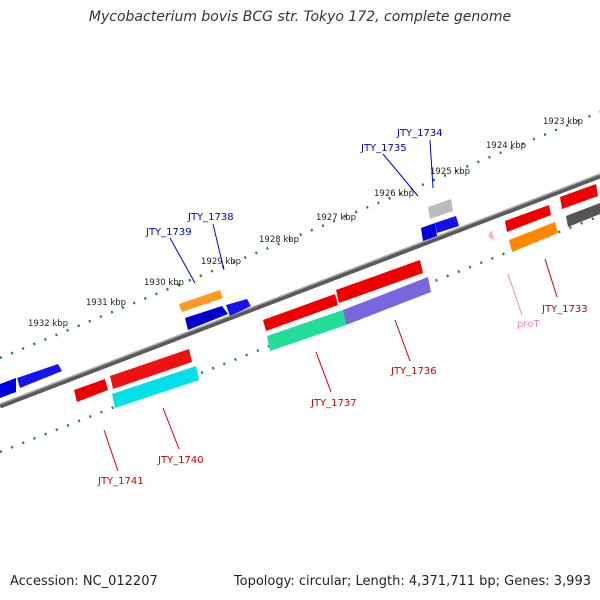 This screenshot has width=600, height=600. I want to click on gene-label-jty-1734: JTY_1734, so click(419, 133).